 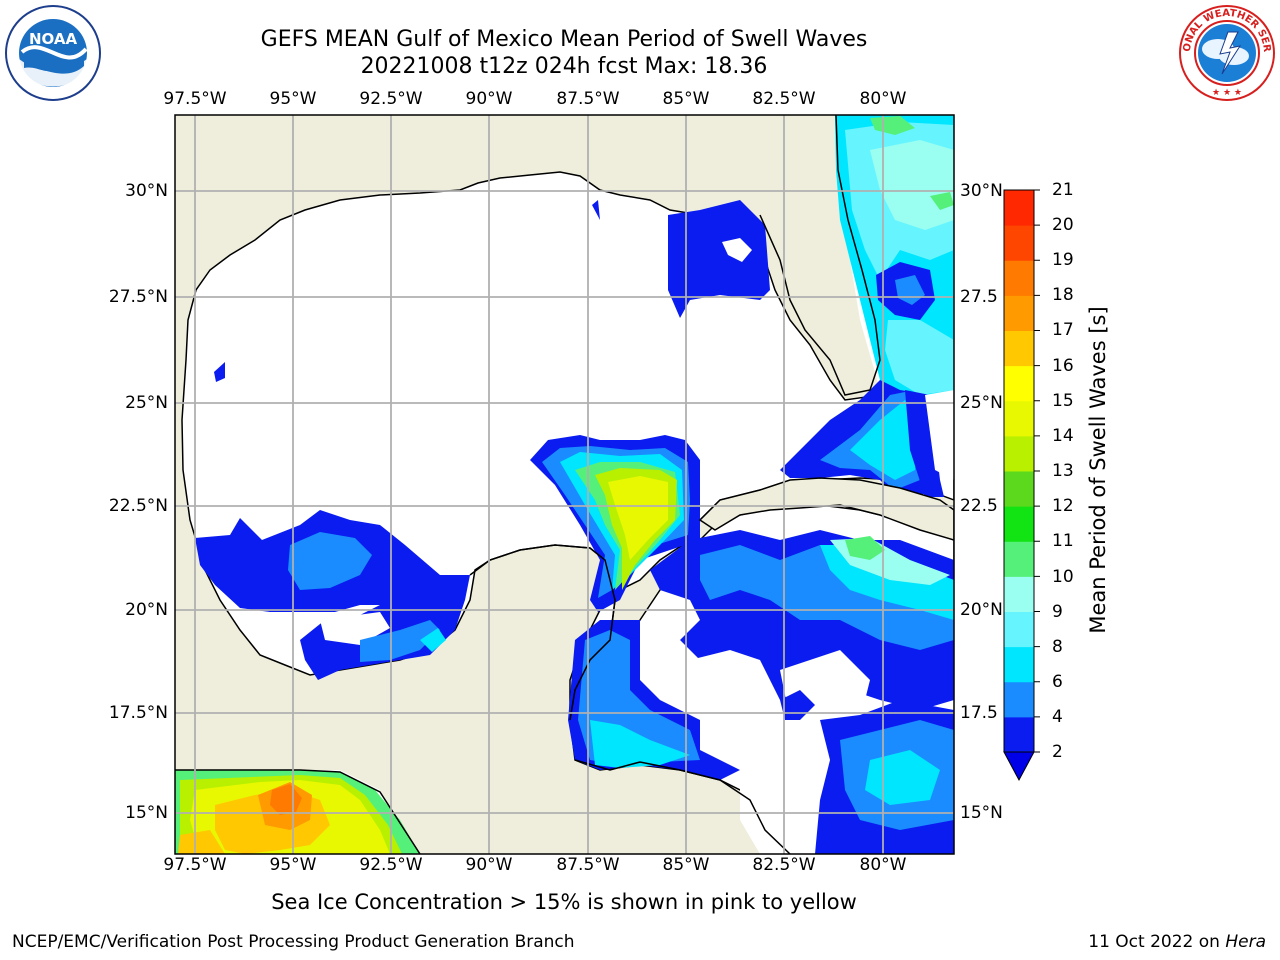 I want to click on chart-subtitle: 20221008 t12z 024h fcst Max: 18.36, so click(x=564, y=66).